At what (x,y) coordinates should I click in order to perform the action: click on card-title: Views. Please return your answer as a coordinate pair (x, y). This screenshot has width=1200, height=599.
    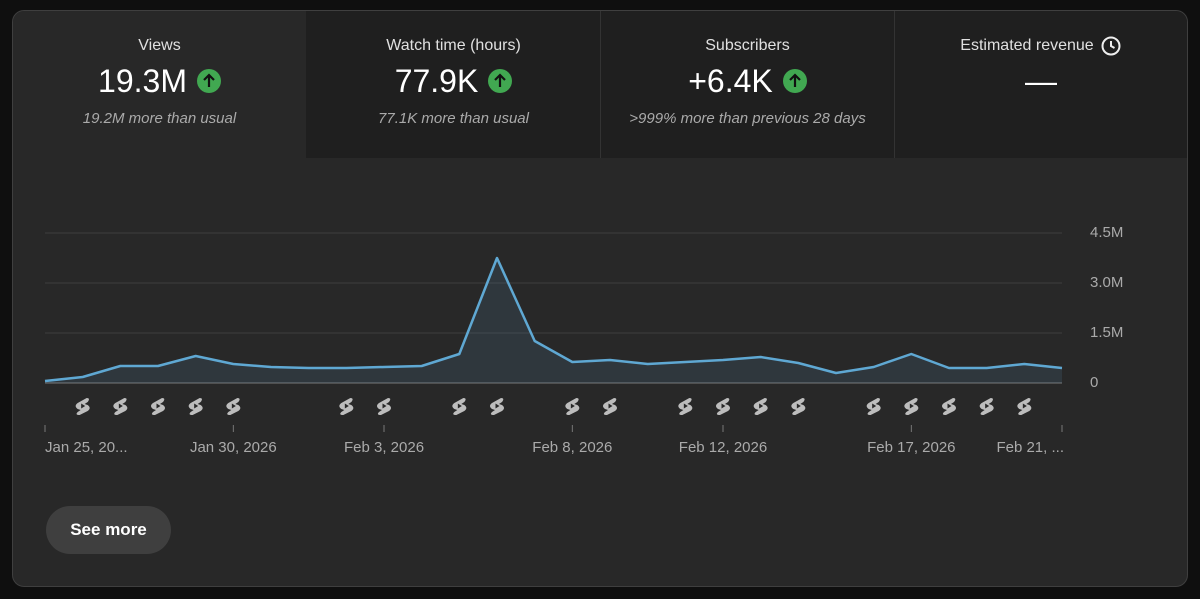
    Looking at the image, I should click on (159, 45).